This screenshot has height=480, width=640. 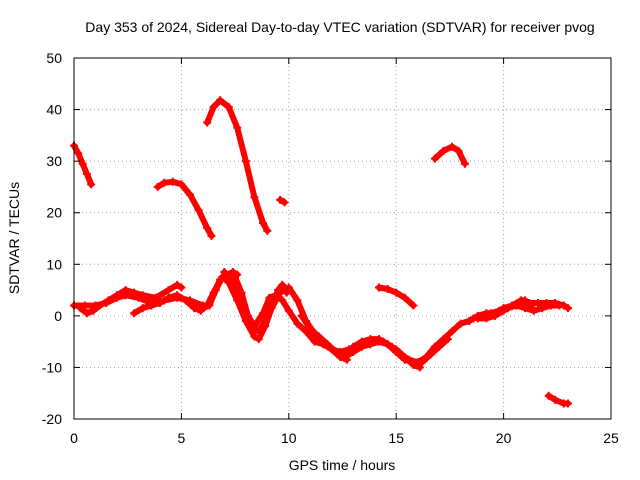 What do you see at coordinates (54, 58) in the screenshot?
I see `y-tick-label: 50` at bounding box center [54, 58].